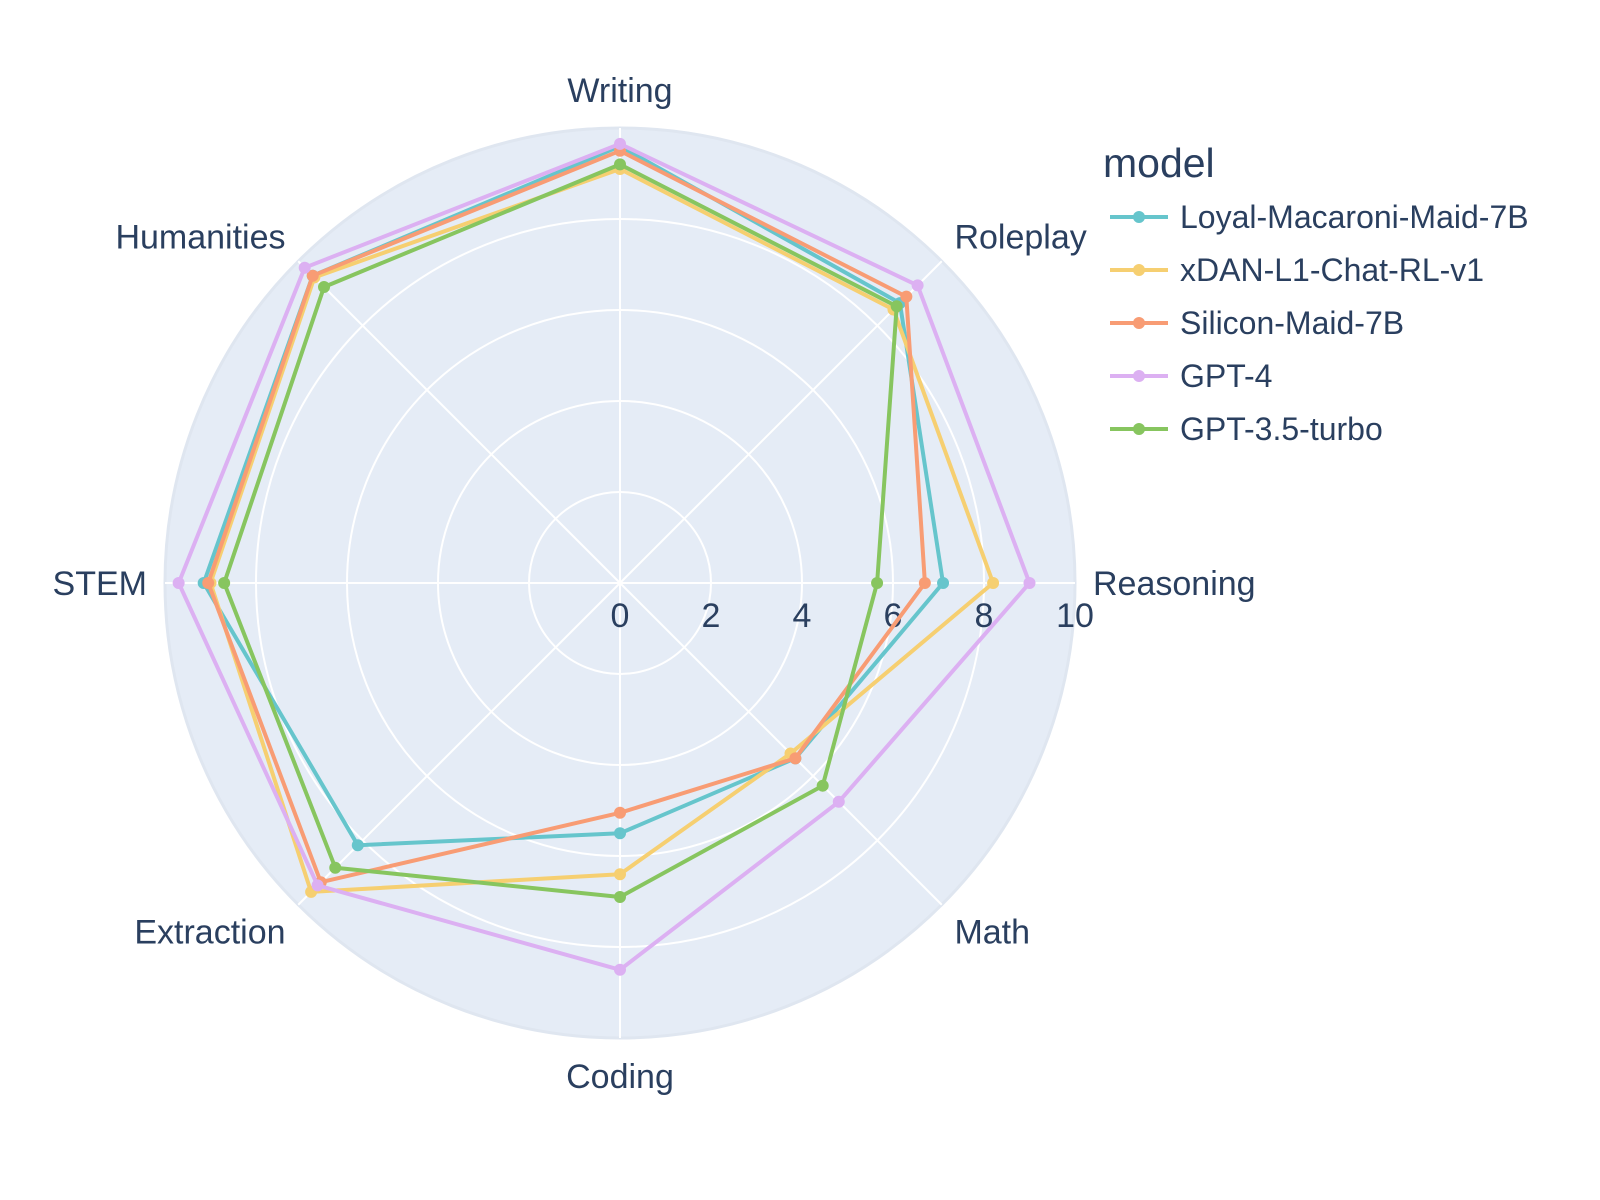 Image resolution: width=1600 pixels, height=1200 pixels. What do you see at coordinates (802, 616) in the screenshot?
I see `radial-tick-label: 4` at bounding box center [802, 616].